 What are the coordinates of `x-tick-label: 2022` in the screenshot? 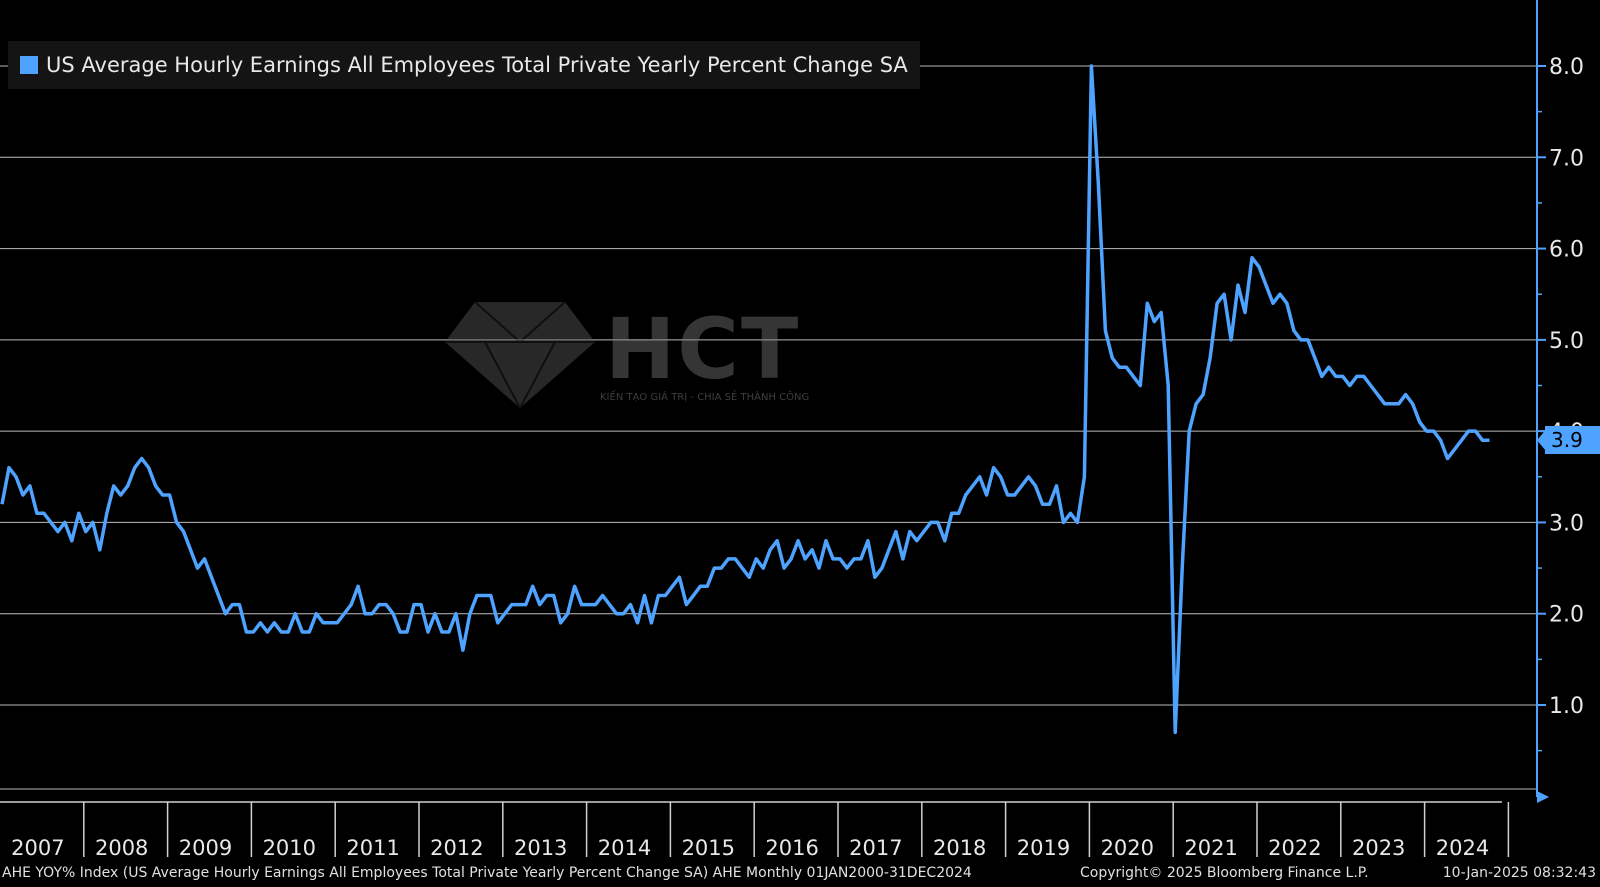 It's located at (1294, 848).